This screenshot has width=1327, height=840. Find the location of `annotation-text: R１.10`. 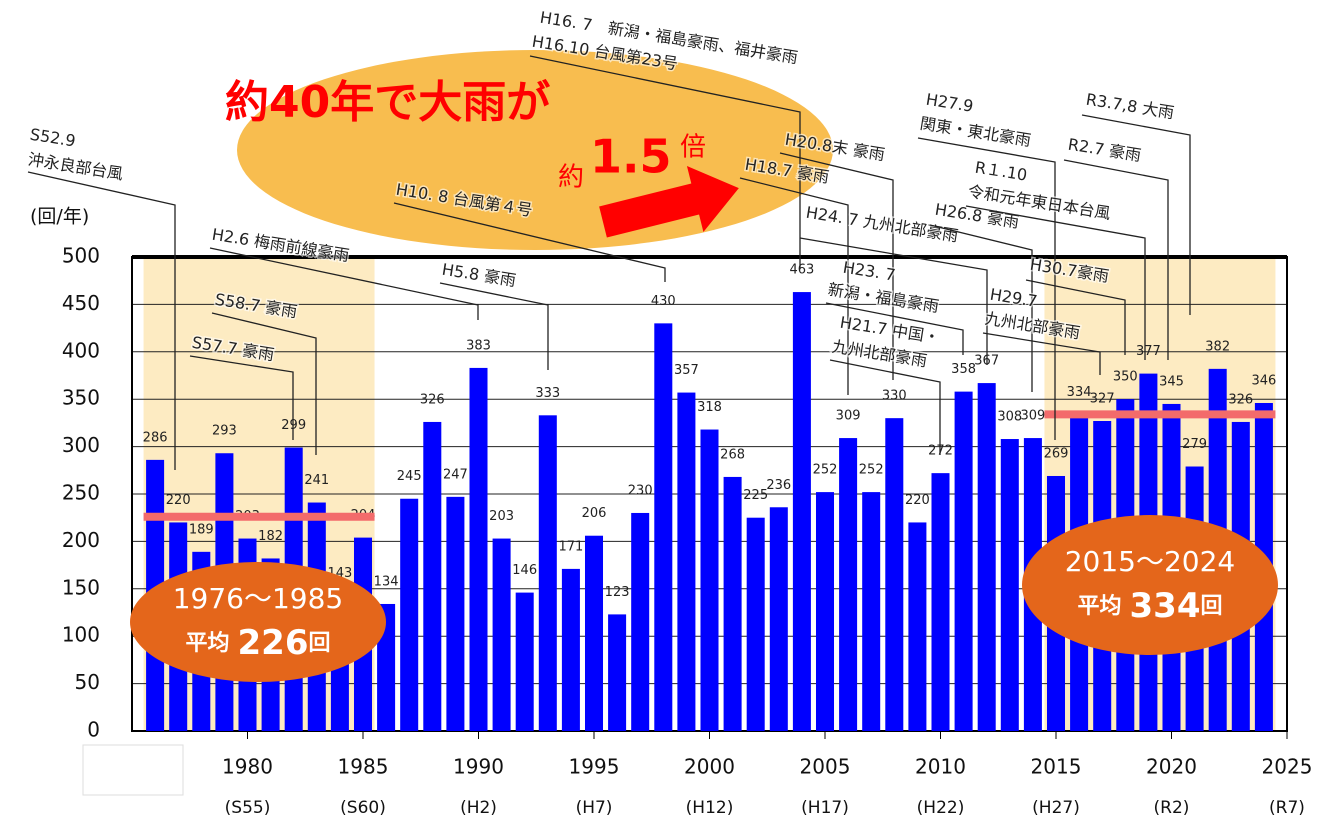

annotation-text: R１.10 is located at coordinates (1001, 171).